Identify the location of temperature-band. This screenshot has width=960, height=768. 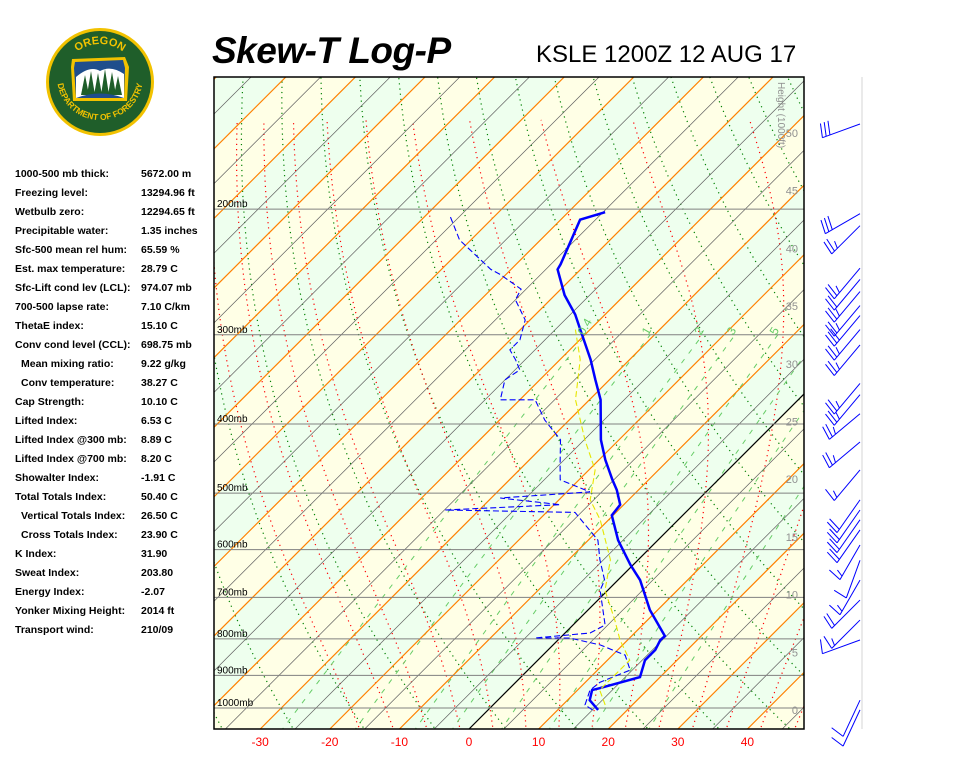
(706, 631).